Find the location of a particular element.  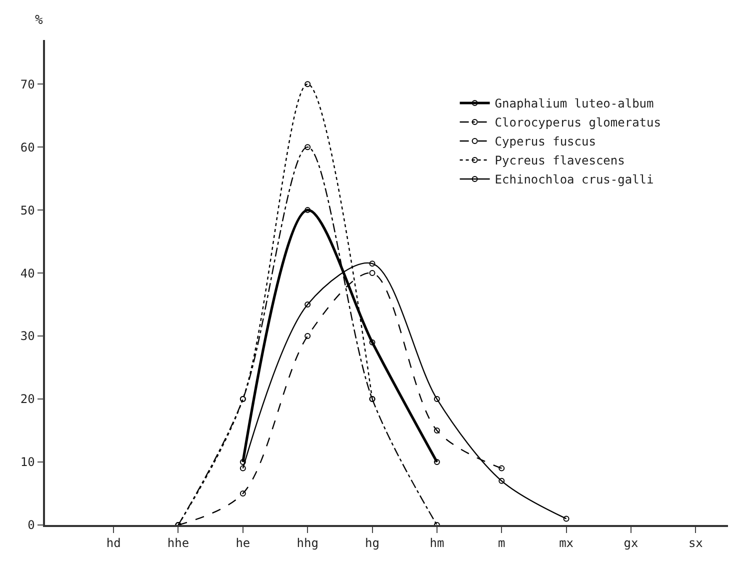

x-tick-label: hg is located at coordinates (372, 543).